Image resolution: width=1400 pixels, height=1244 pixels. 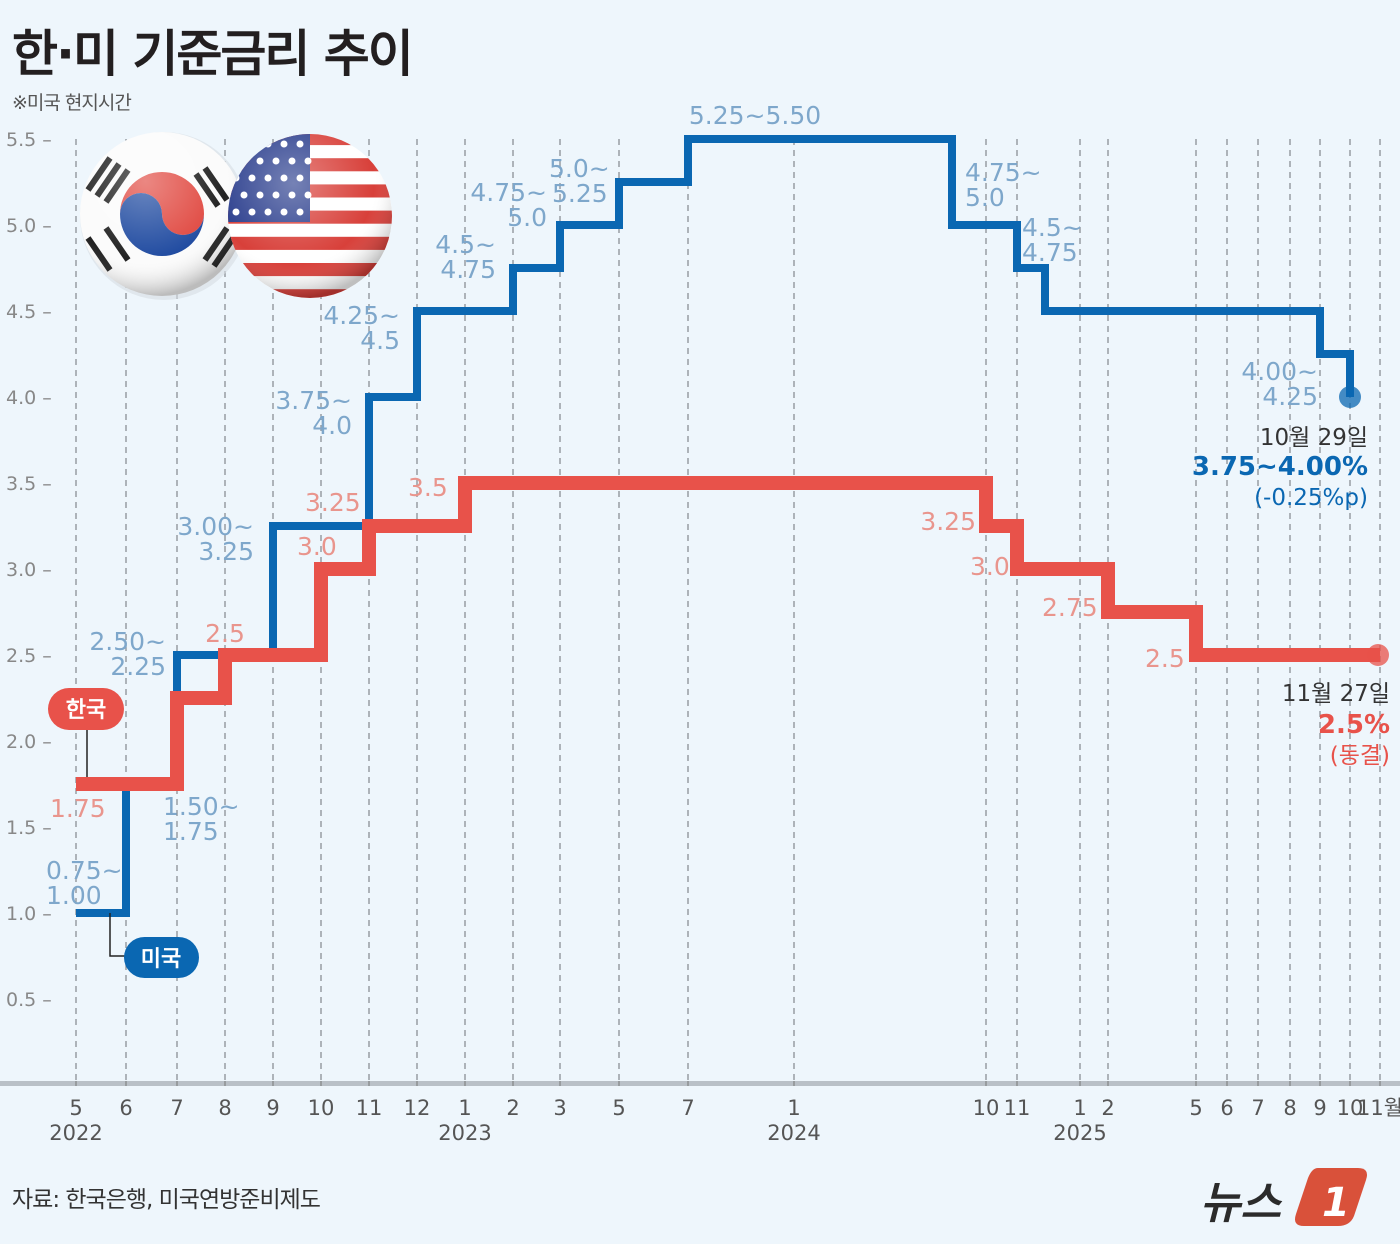 What do you see at coordinates (1283, 1198) in the screenshot?
I see `news1-logo: 뉴스 1` at bounding box center [1283, 1198].